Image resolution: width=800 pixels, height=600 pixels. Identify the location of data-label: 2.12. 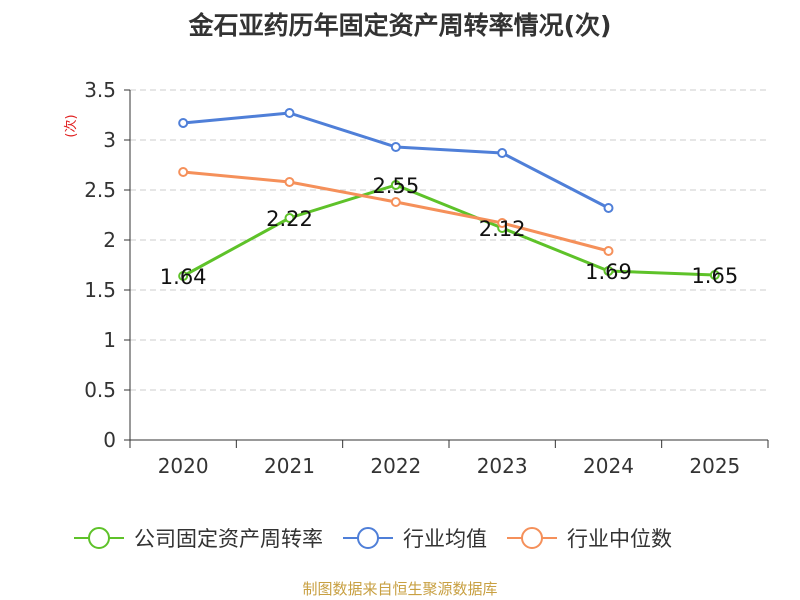
(502, 229).